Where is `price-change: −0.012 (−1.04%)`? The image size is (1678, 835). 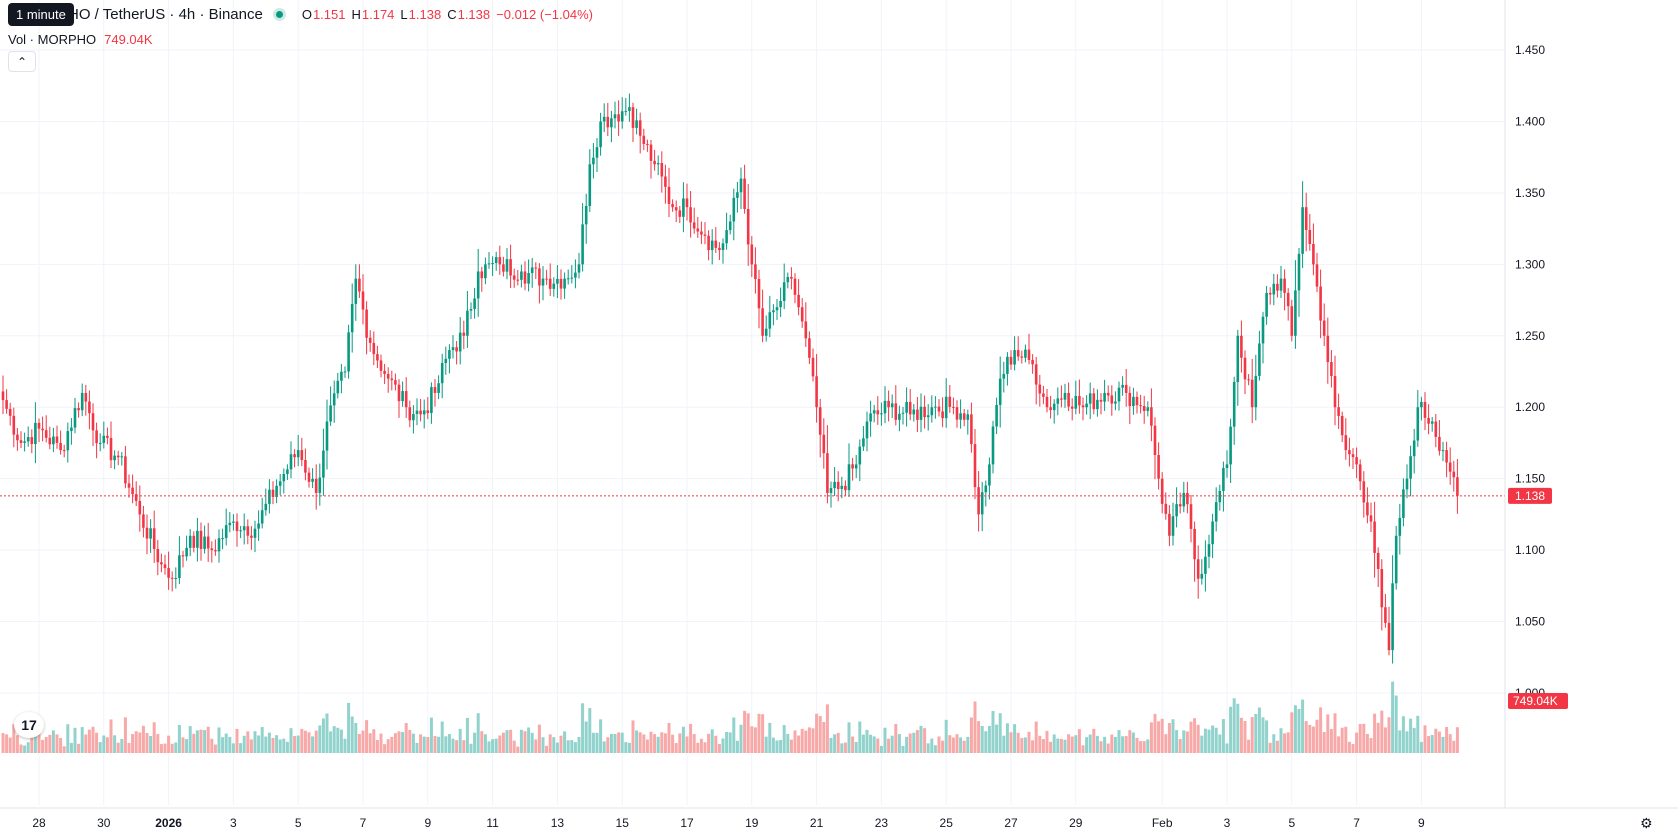 price-change: −0.012 (−1.04%) is located at coordinates (544, 14).